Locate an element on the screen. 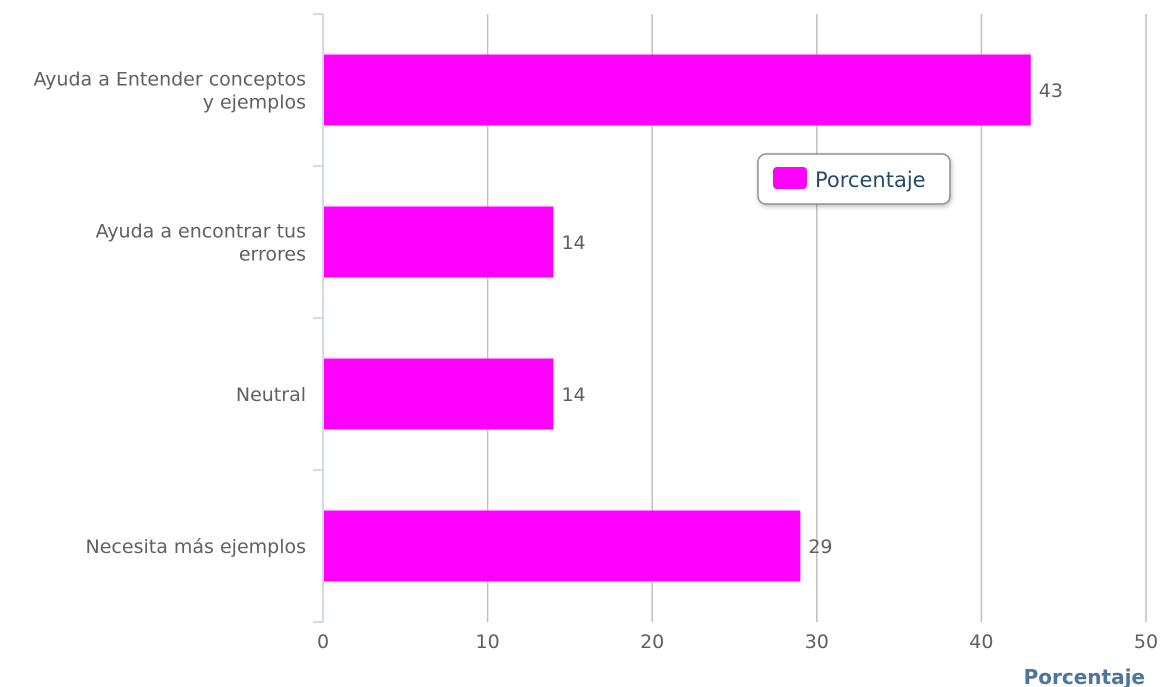 This screenshot has height=687, width=1163. tick-label: 0 is located at coordinates (323, 642).